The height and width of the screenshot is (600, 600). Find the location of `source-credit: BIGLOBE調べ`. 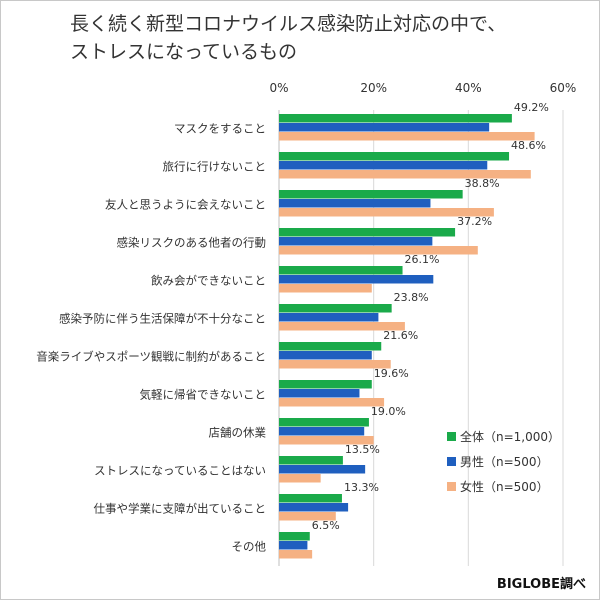

source-credit: BIGLOBE調べ is located at coordinates (541, 584).